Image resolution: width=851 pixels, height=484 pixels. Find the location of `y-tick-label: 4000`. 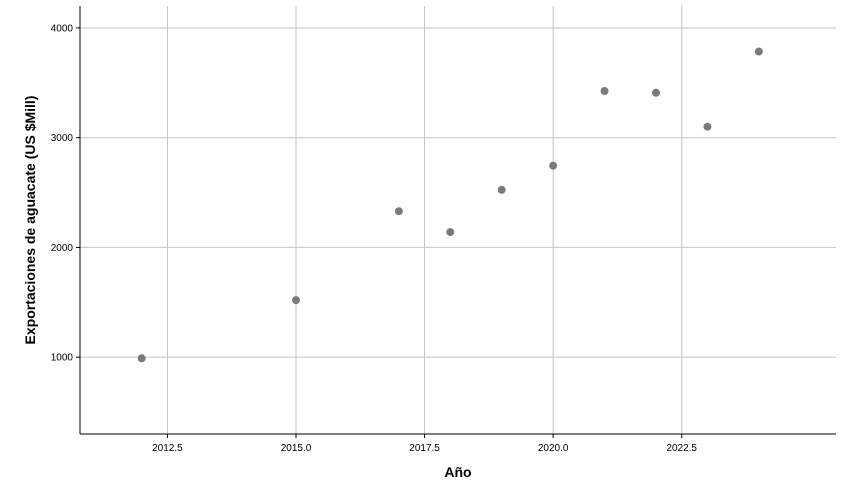

y-tick-label: 4000 is located at coordinates (62, 28).